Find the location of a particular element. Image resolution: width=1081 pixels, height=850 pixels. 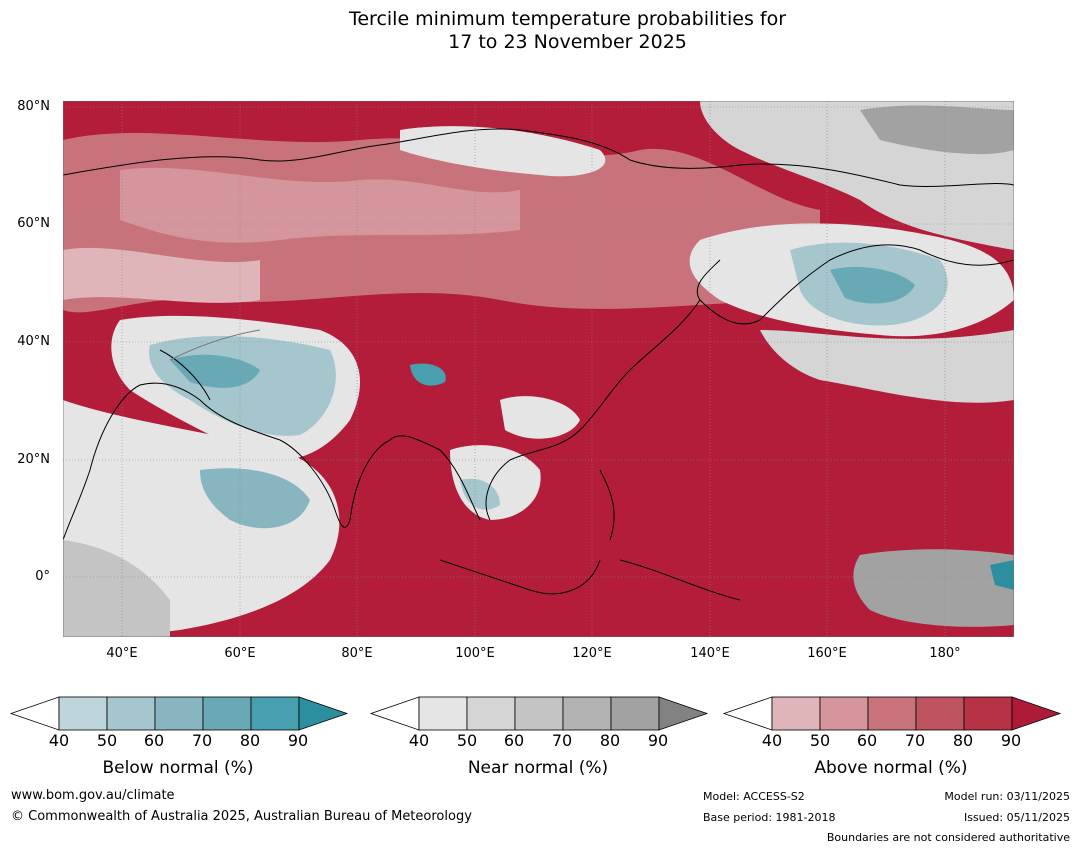

near-tick: 80 is located at coordinates (610, 740).